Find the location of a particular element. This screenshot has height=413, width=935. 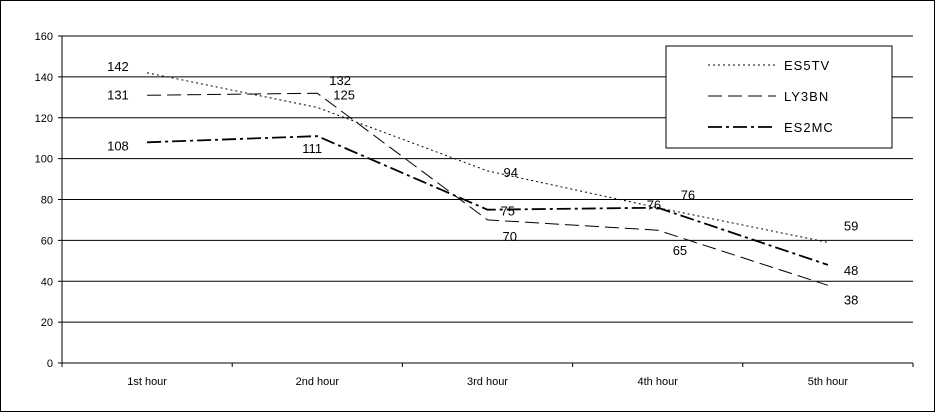

y-tick-label: 160 is located at coordinates (44, 37).